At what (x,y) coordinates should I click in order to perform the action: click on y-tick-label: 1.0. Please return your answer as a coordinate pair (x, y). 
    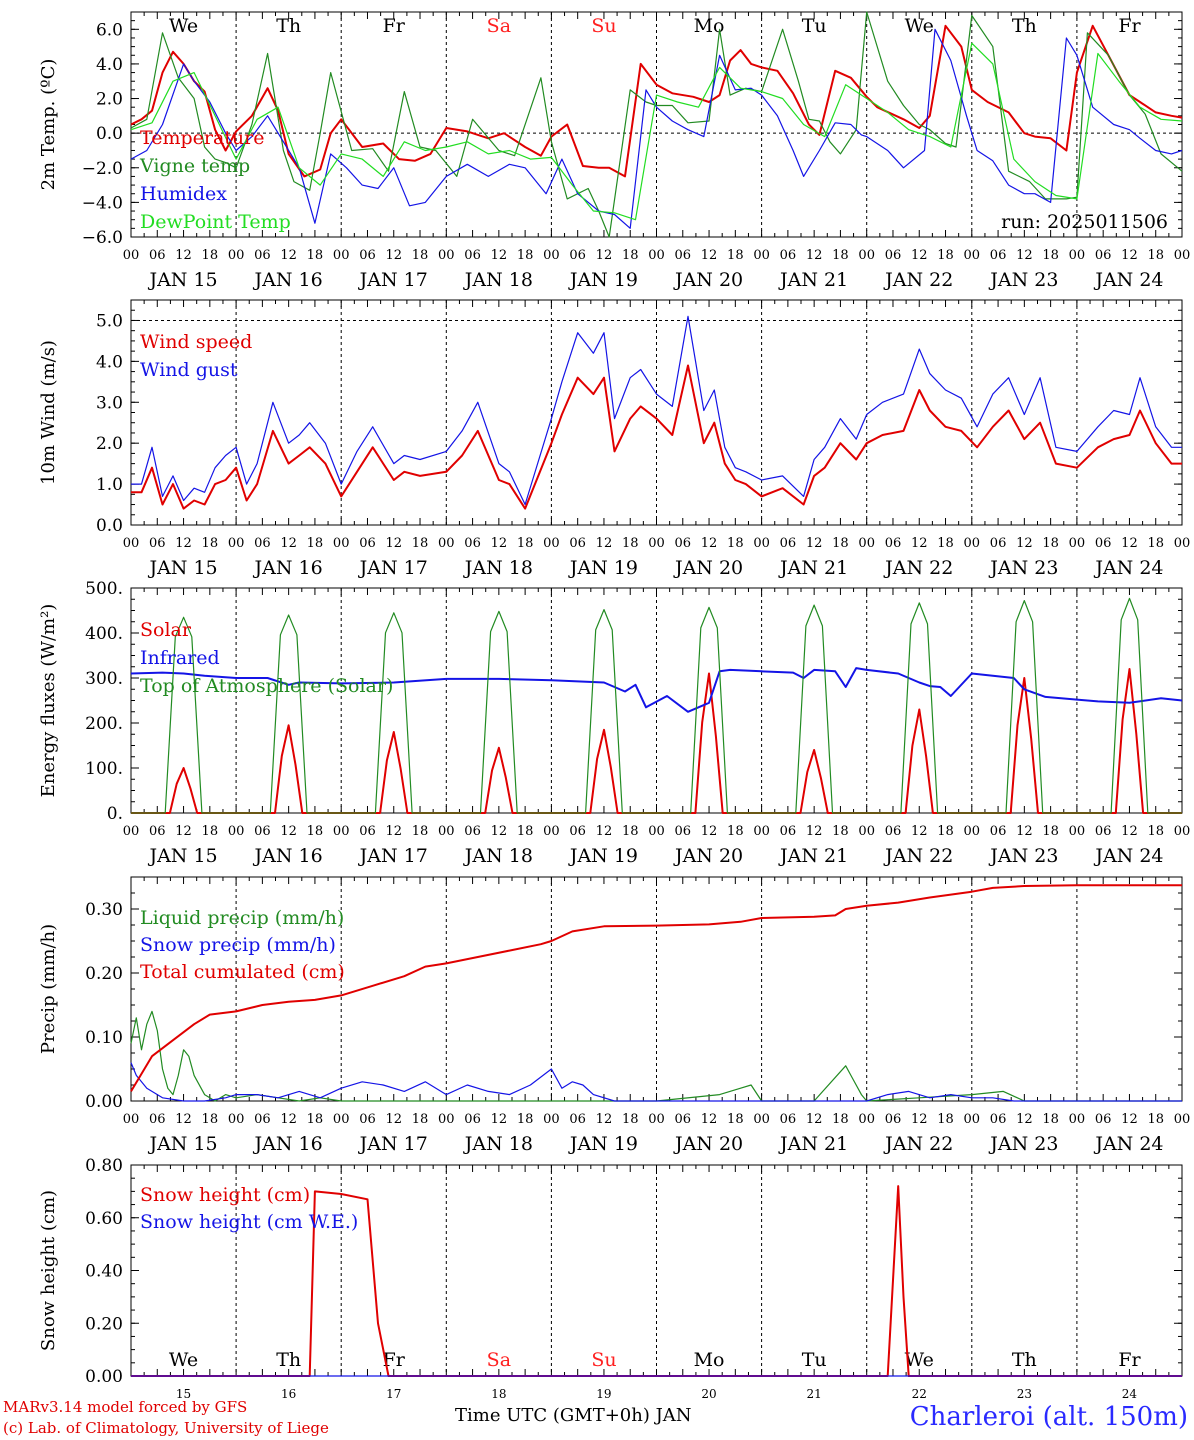
    Looking at the image, I should click on (109, 485).